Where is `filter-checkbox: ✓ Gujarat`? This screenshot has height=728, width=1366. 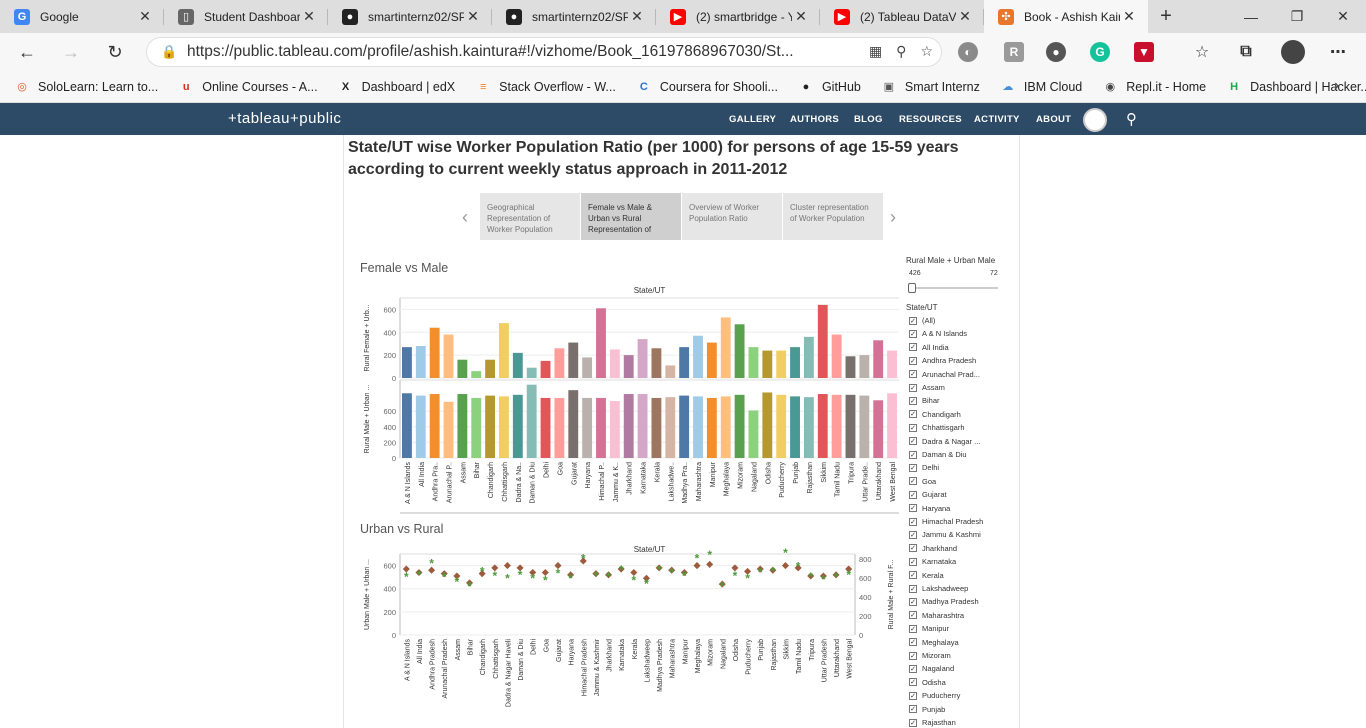 filter-checkbox: ✓ Gujarat is located at coordinates (928, 494).